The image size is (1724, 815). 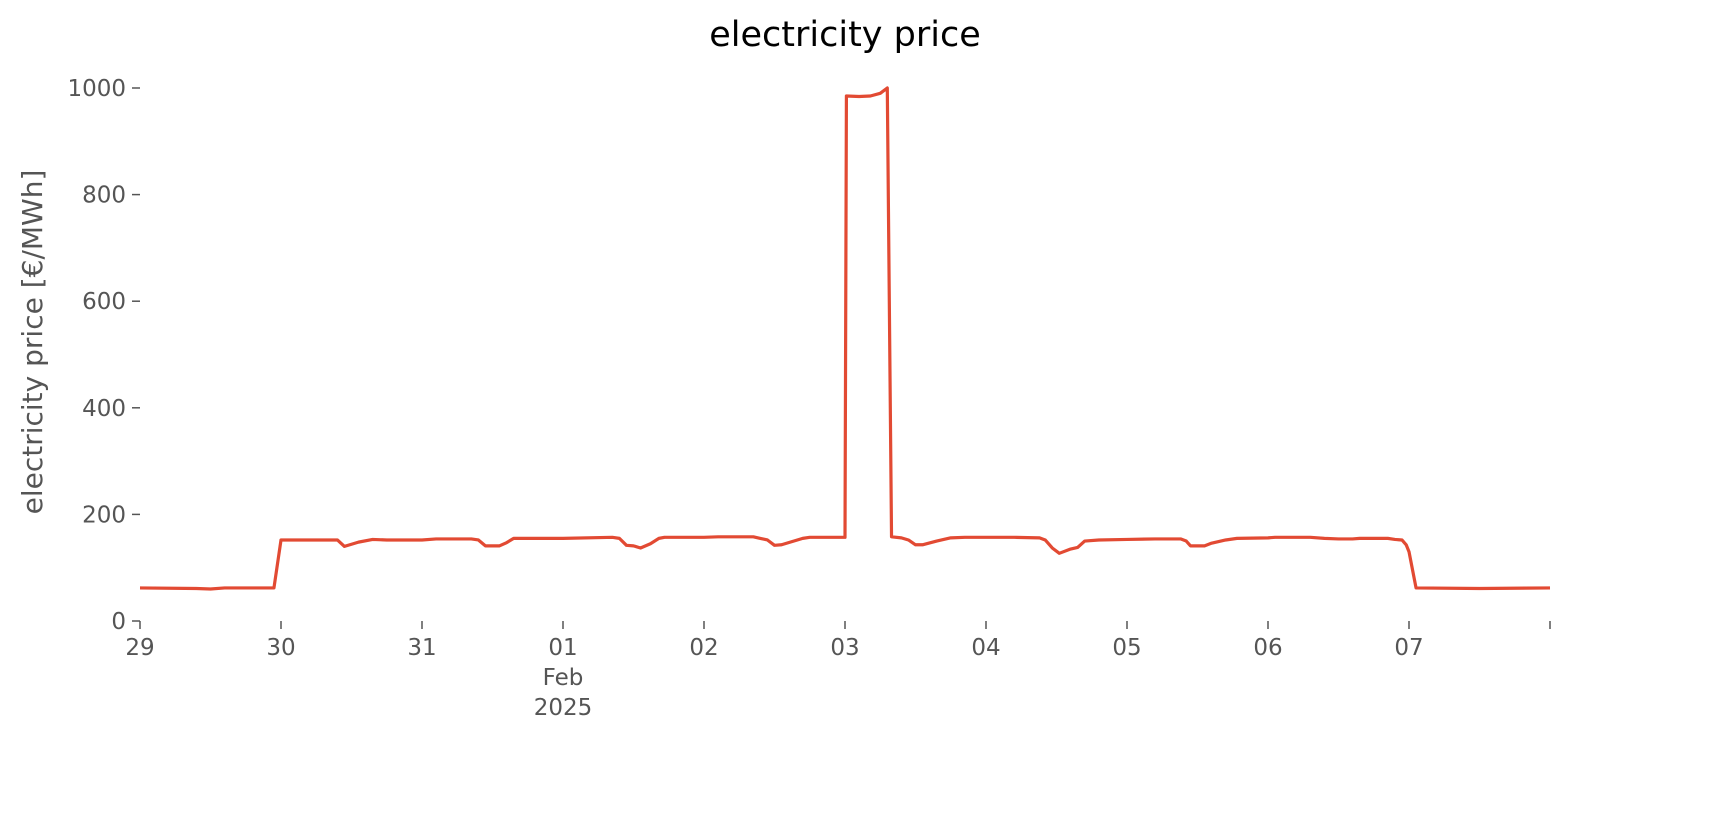 What do you see at coordinates (104, 302) in the screenshot?
I see `y-tick-label: 600` at bounding box center [104, 302].